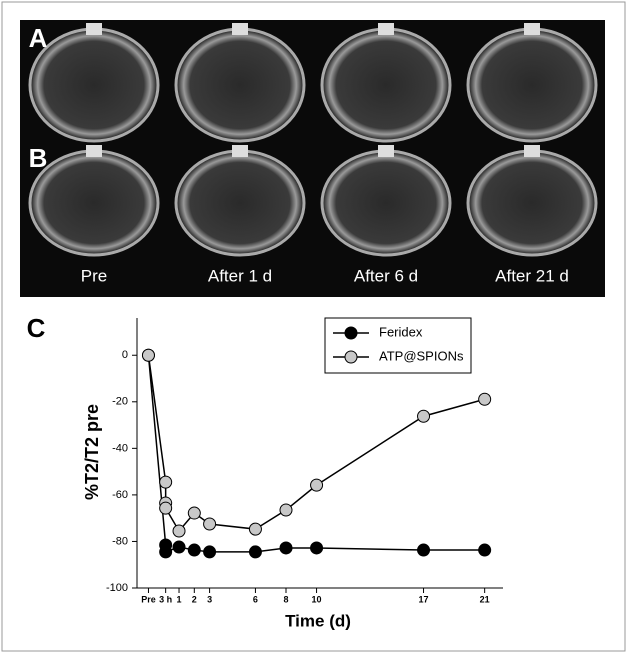 The width and height of the screenshot is (628, 659). I want to click on column-label: After 6 d, so click(386, 275).